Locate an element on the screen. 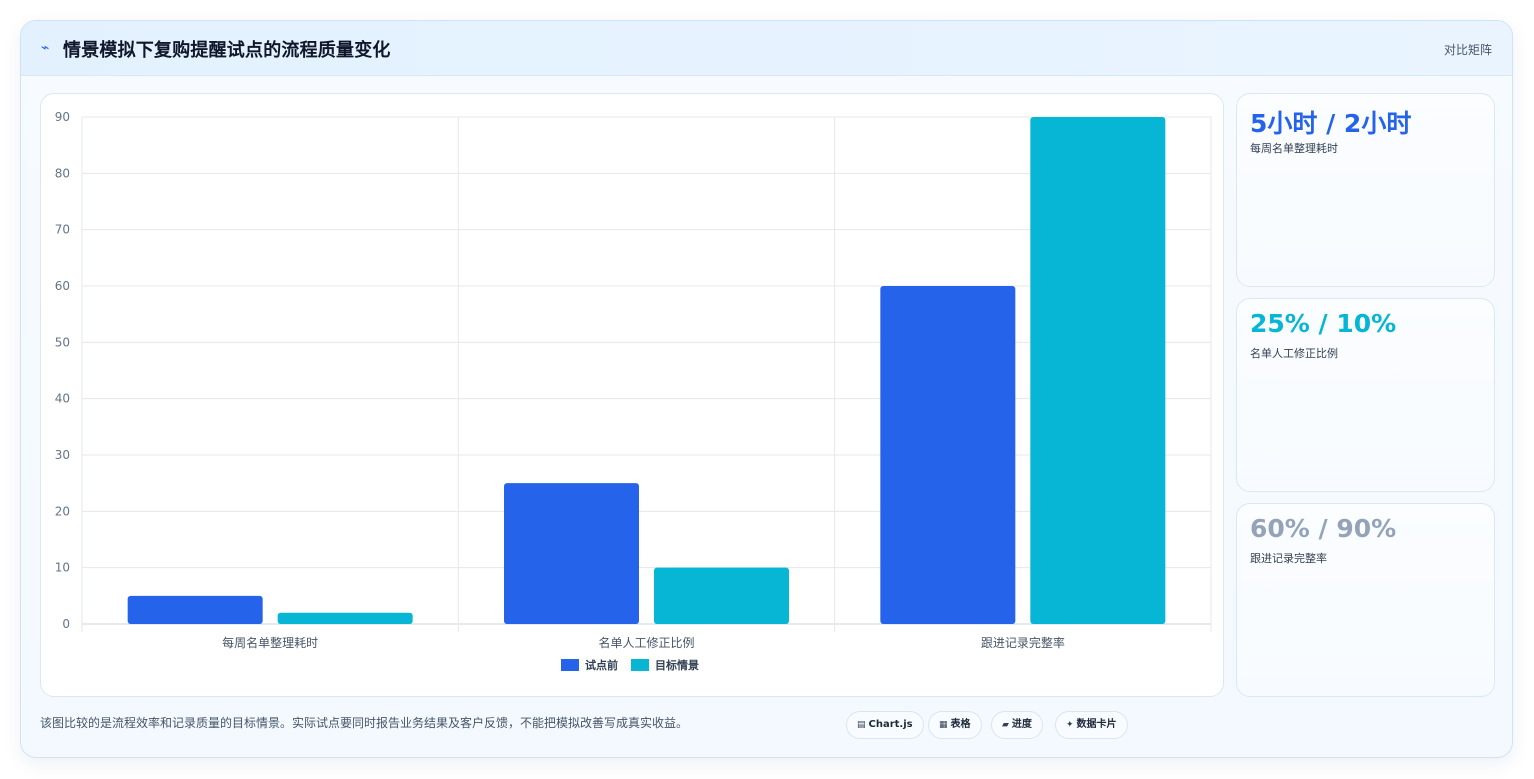 The height and width of the screenshot is (779, 1534). y-tick-label: 80 is located at coordinates (62, 173).